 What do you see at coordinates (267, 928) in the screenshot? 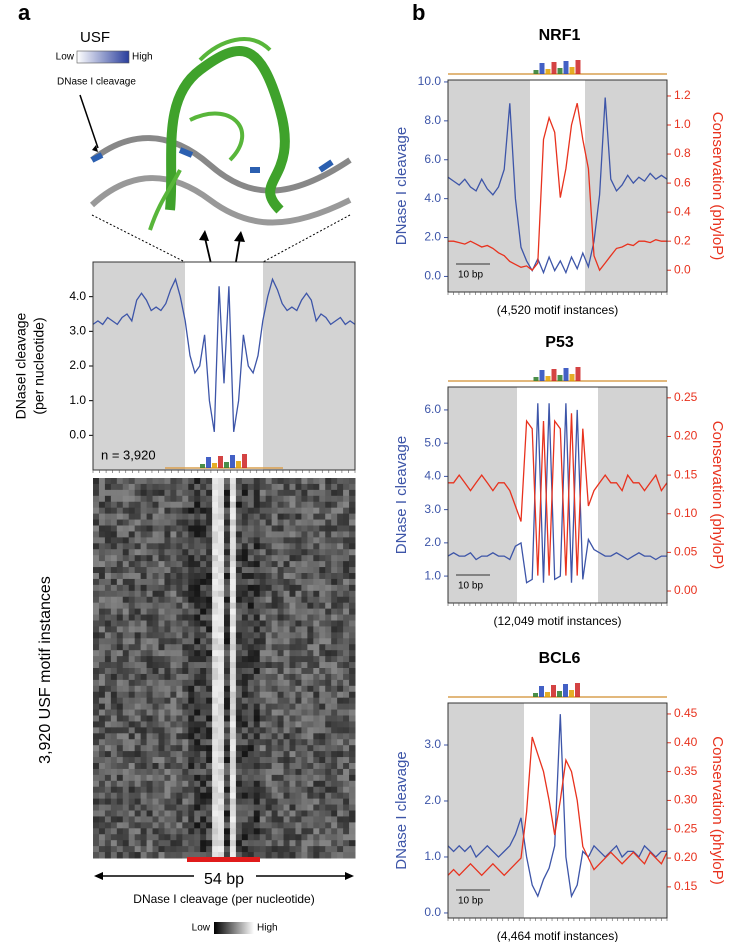
I see `heatmap-legend-high: High` at bounding box center [267, 928].